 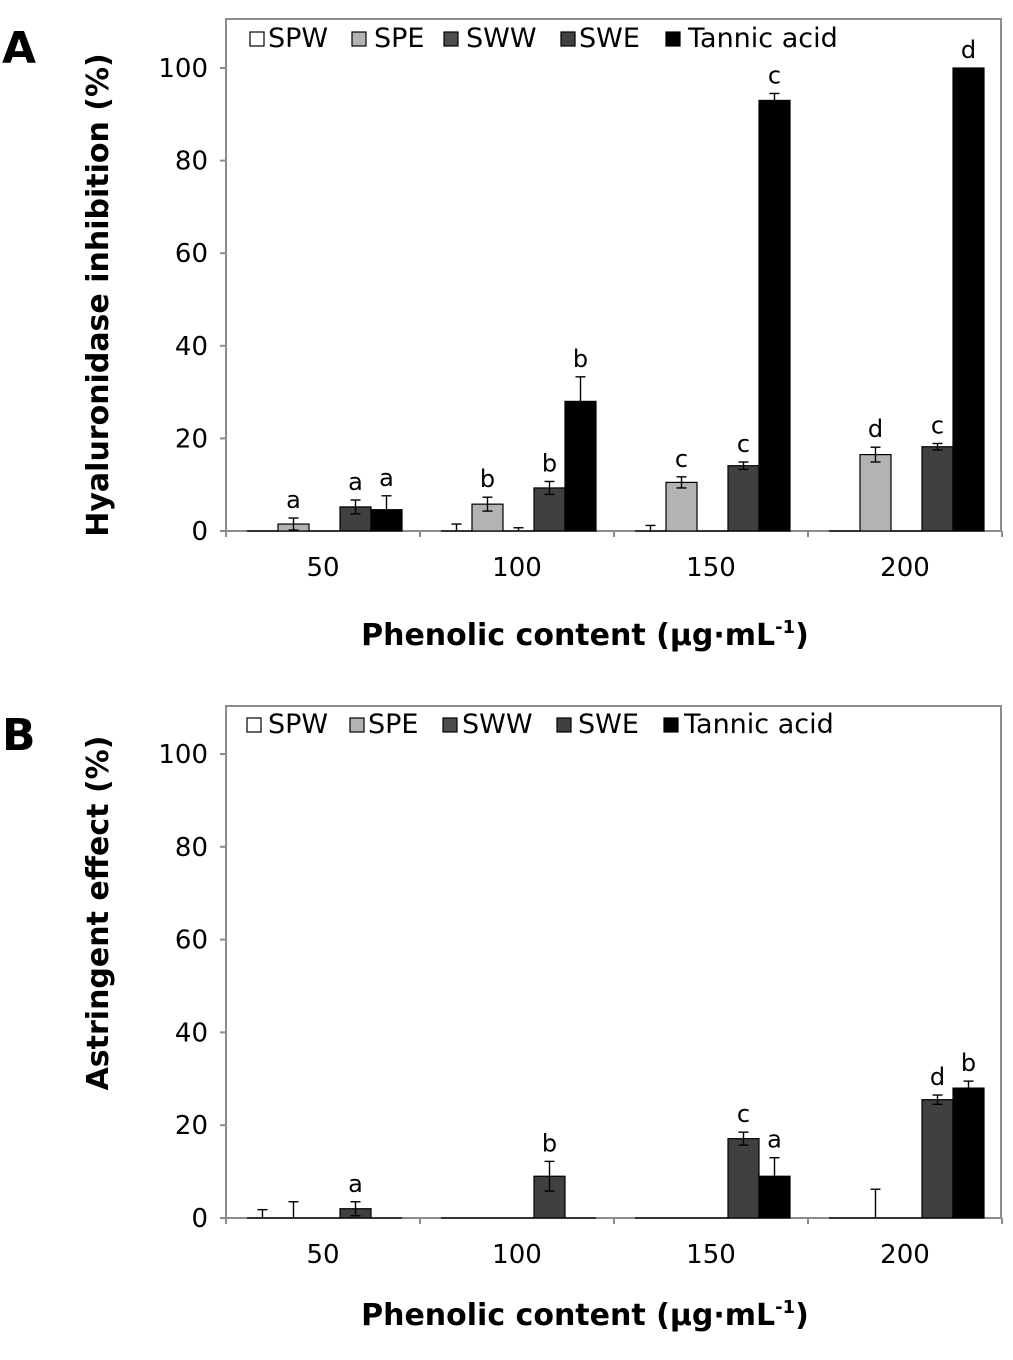 What do you see at coordinates (98, 913) in the screenshot?
I see `y-axis-title: Astringent effect (%)` at bounding box center [98, 913].